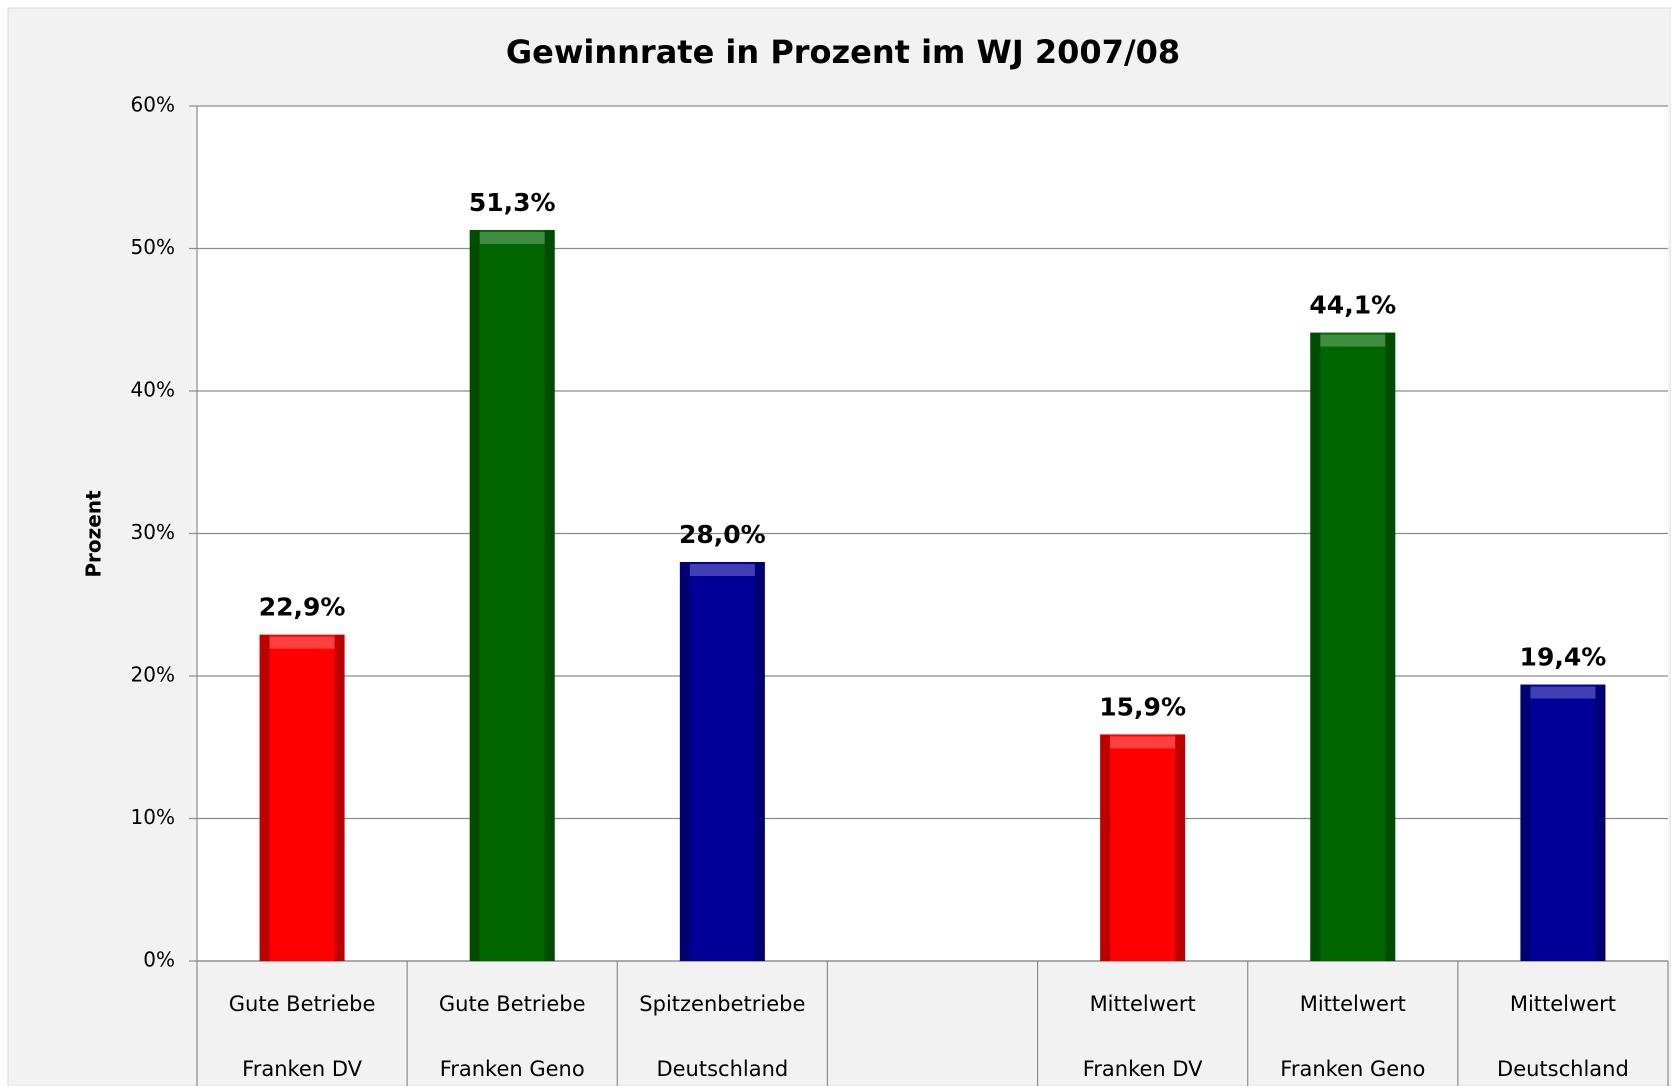 The image size is (1671, 1086). Describe the element at coordinates (722, 534) in the screenshot. I see `data-label: 28,0%` at that location.